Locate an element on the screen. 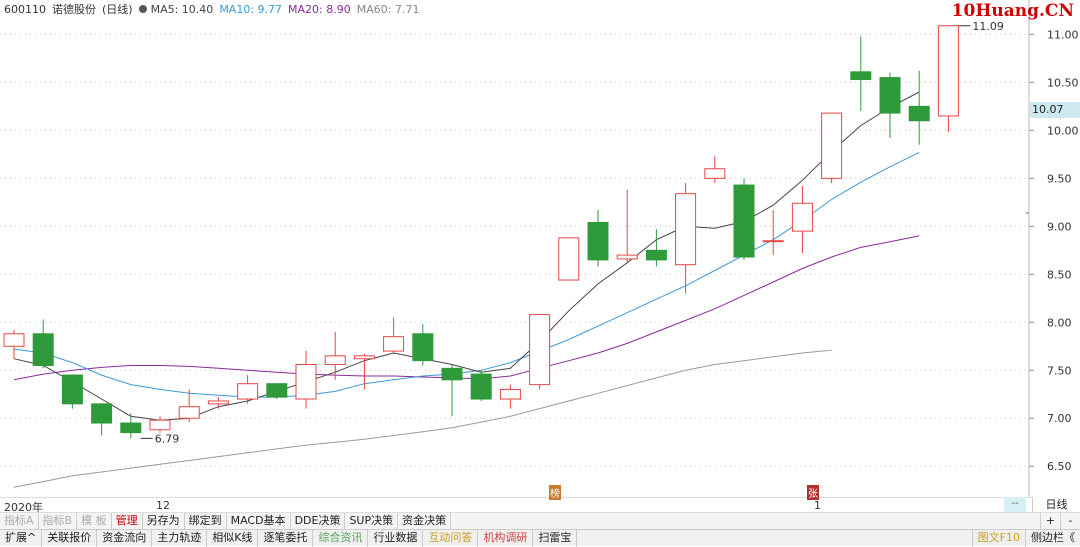 The image size is (1080, 547). y-tick-label: 6.50 is located at coordinates (1059, 466).